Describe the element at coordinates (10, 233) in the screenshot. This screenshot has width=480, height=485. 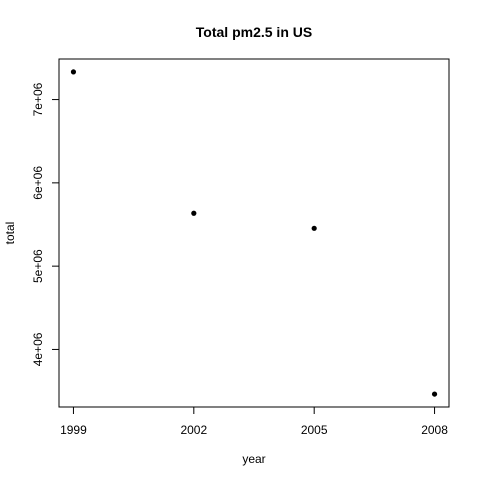
I see `y-axis-label: total` at that location.